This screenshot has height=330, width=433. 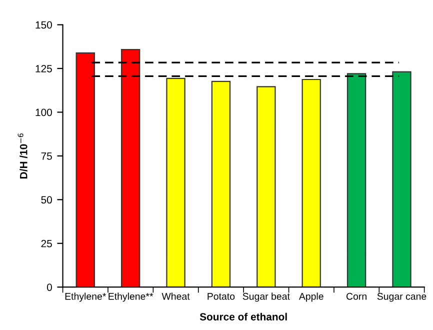 What do you see at coordinates (85, 297) in the screenshot?
I see `x-tick-label: Ethylene*` at bounding box center [85, 297].